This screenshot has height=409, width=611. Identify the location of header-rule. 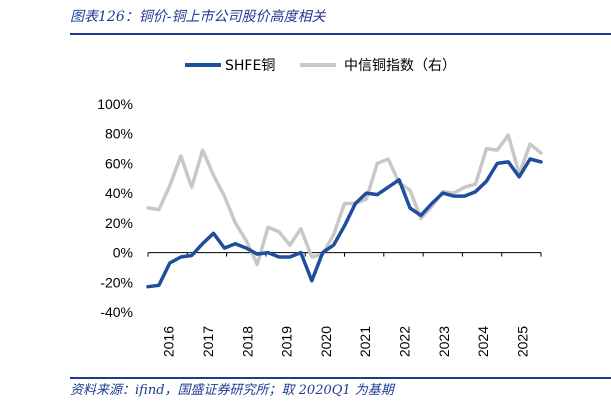
(340, 34).